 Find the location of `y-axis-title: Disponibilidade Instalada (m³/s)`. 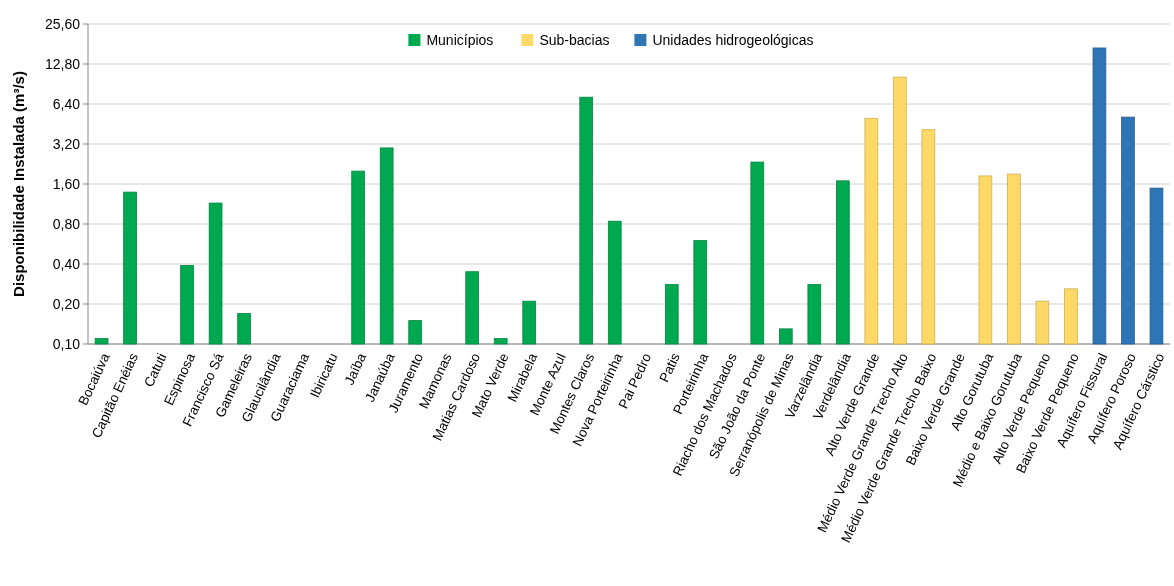

y-axis-title: Disponibilidade Instalada (m³/s) is located at coordinates (18, 184).